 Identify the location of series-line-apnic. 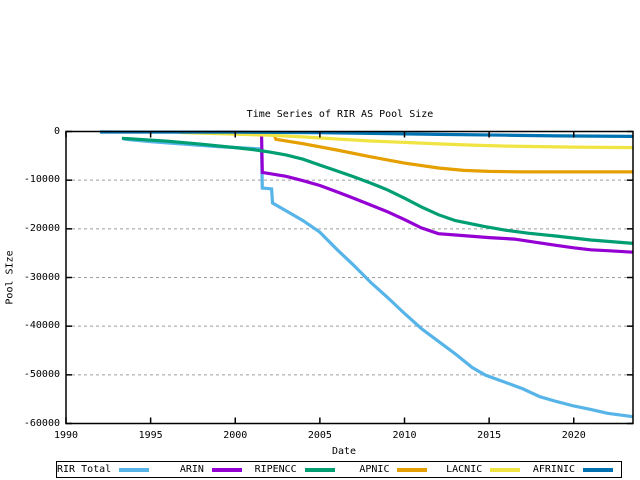
(452, 154).